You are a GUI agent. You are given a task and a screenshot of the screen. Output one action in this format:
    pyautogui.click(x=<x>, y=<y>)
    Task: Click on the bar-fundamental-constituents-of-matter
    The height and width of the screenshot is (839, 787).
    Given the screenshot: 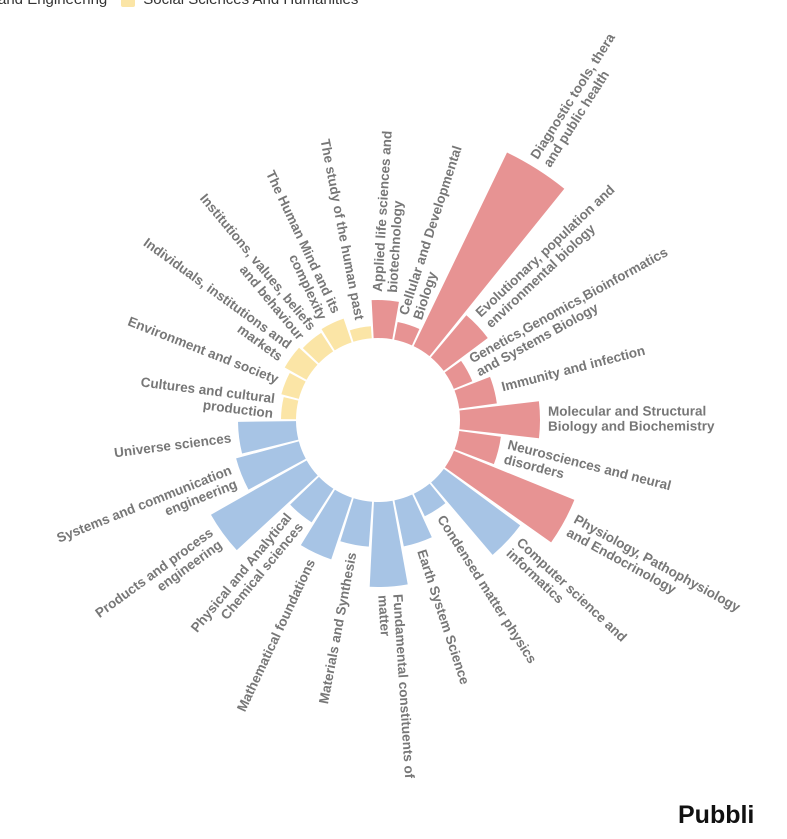 What is the action you would take?
    pyautogui.click(x=388, y=543)
    